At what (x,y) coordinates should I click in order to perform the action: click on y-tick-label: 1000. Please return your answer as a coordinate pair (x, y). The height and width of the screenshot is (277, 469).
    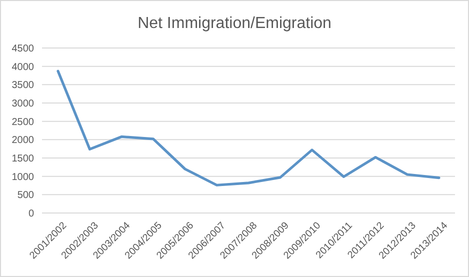
    Looking at the image, I should click on (23, 177).